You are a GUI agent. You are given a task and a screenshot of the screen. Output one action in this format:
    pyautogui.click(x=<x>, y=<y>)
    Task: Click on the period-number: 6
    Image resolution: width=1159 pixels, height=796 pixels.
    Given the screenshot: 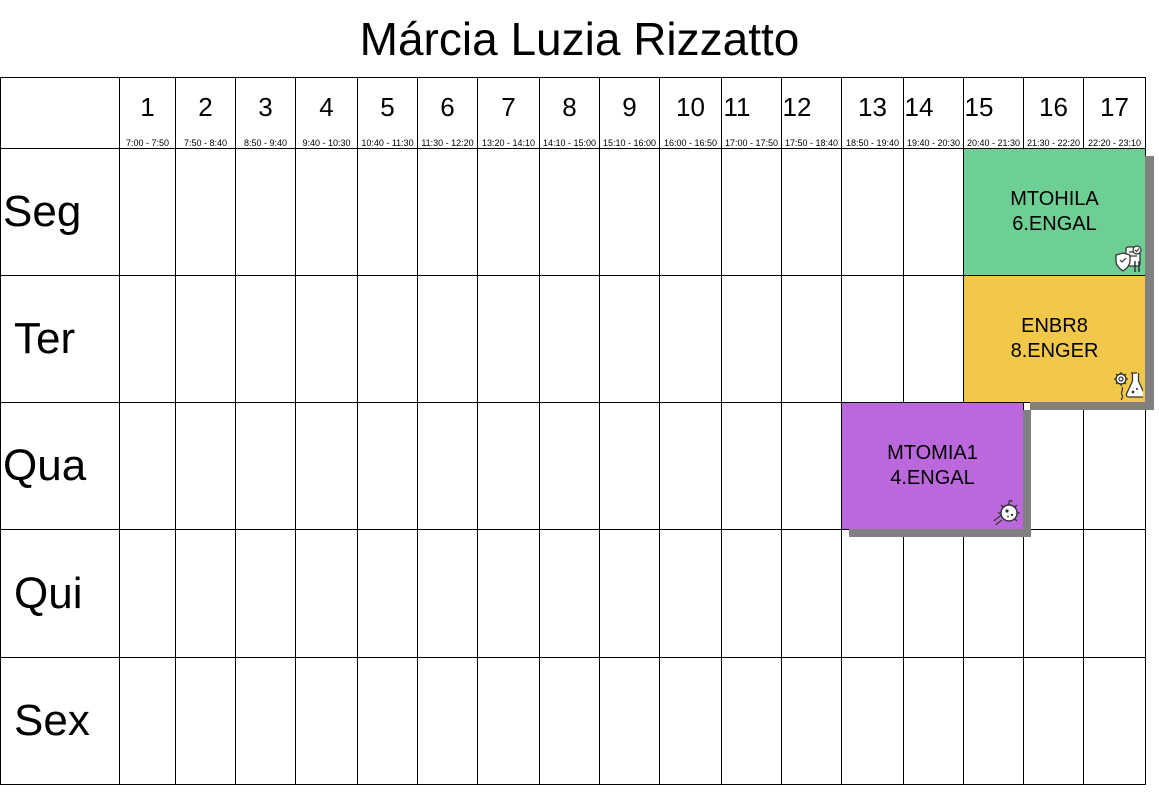 What is the action you would take?
    pyautogui.click(x=447, y=107)
    